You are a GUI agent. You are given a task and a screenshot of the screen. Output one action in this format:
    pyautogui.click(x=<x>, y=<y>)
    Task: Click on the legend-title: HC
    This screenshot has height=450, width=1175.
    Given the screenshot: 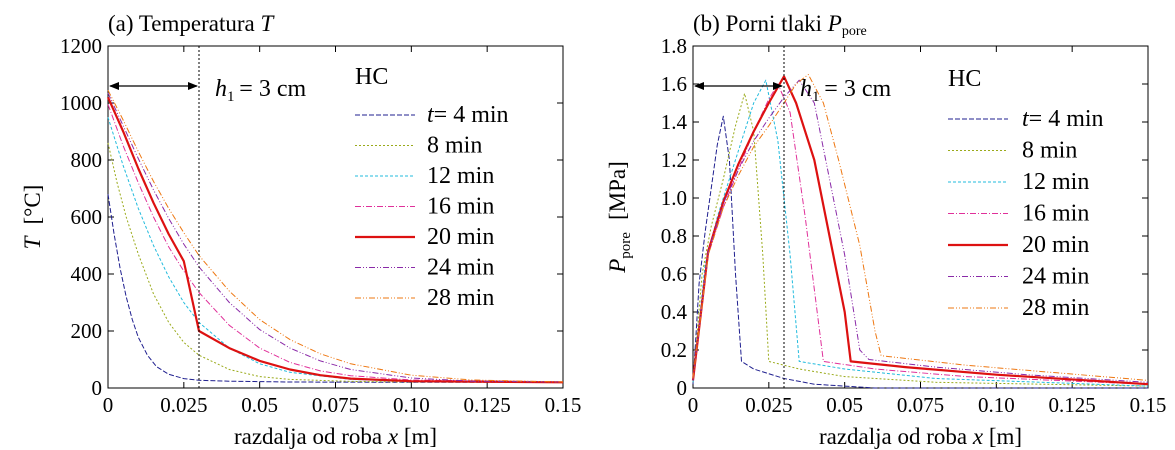 What is the action you would take?
    pyautogui.click(x=964, y=79)
    